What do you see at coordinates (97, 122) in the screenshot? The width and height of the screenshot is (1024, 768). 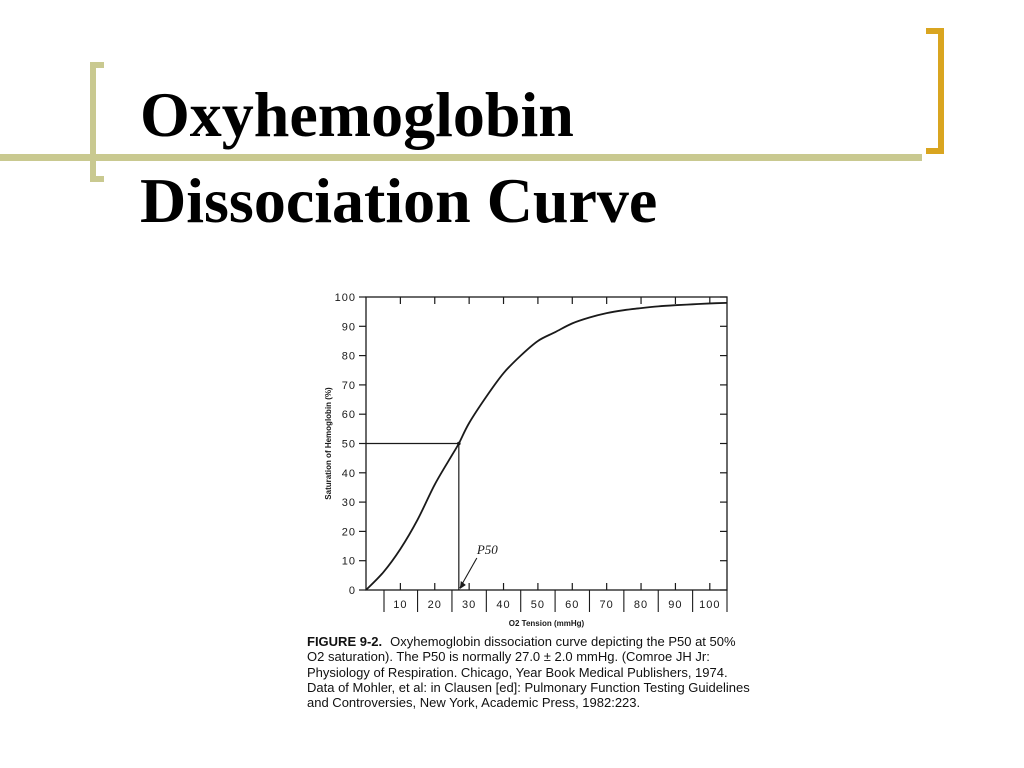 I see `left-bracket-decoration` at bounding box center [97, 122].